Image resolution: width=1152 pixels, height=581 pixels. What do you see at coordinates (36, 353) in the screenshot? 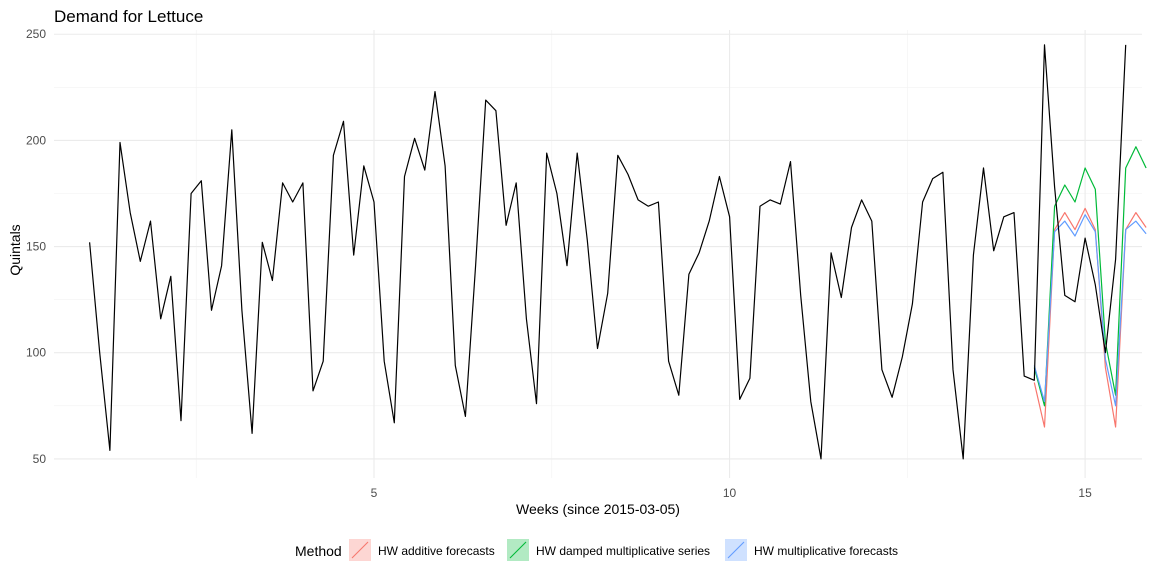
I see `y-tick-label: 100` at bounding box center [36, 353].